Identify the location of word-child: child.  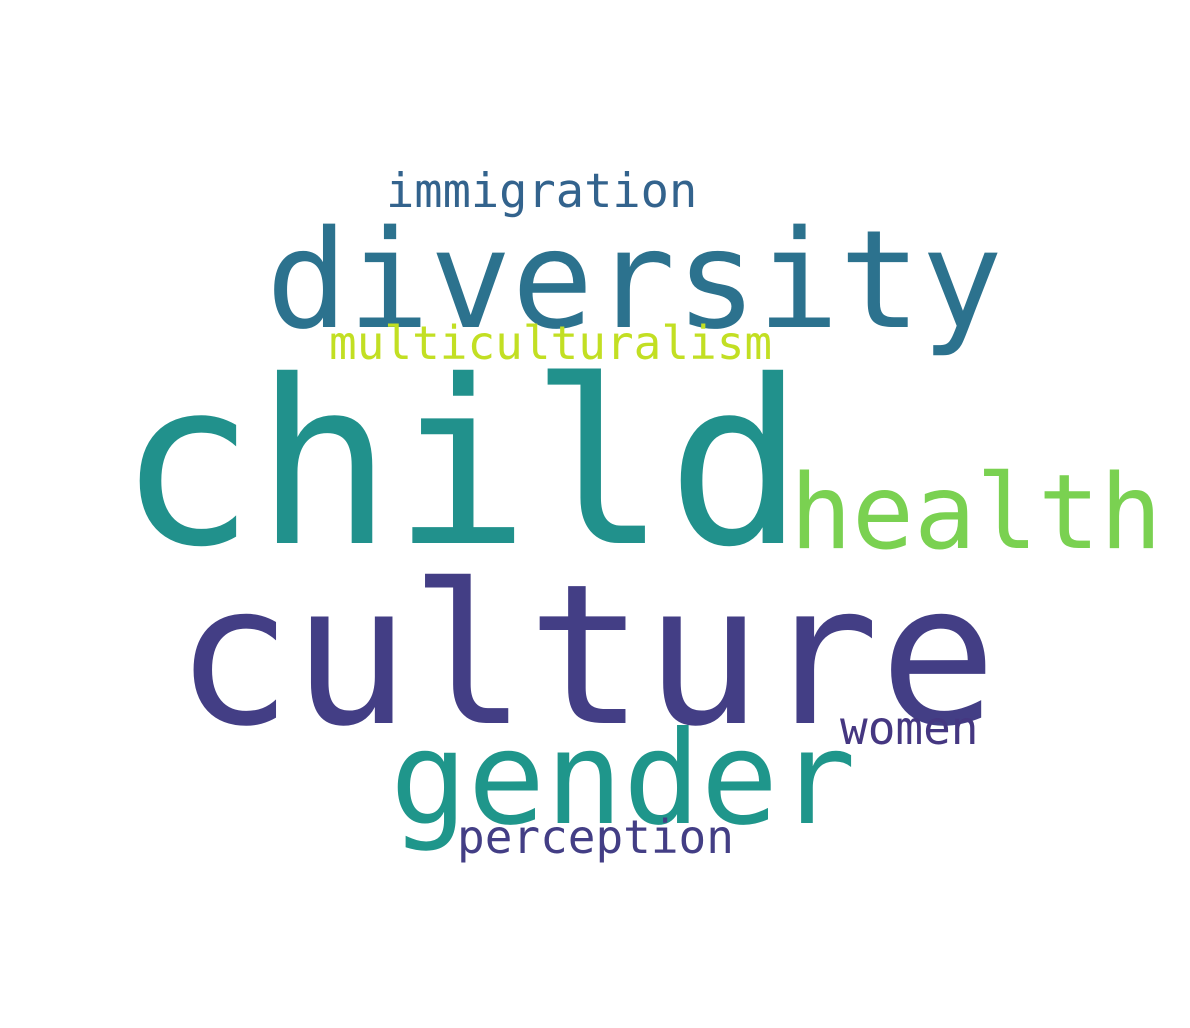
(461, 464).